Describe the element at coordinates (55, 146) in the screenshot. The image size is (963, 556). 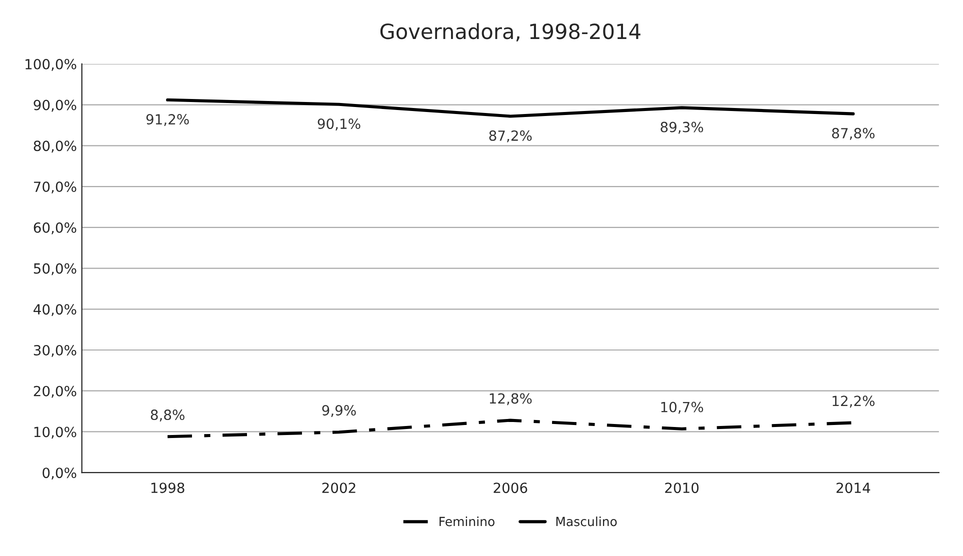
I see `y-tick-label: 80,0%` at that location.